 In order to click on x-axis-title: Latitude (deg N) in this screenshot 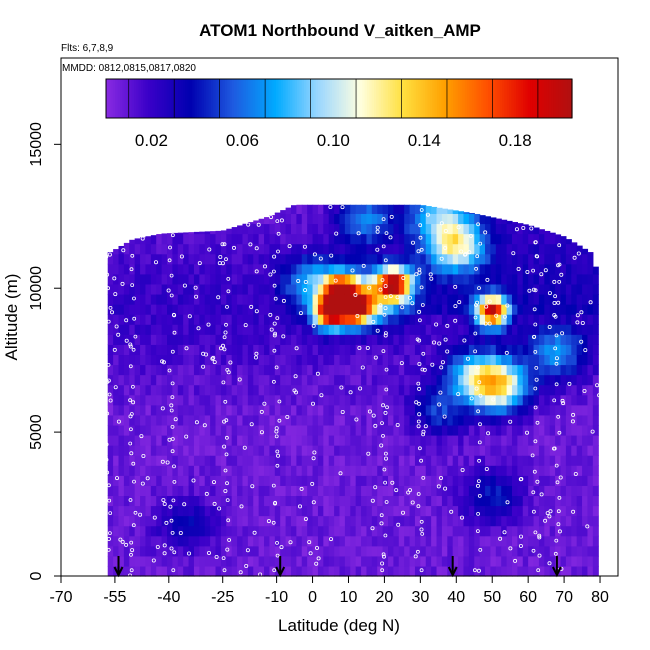, I will do `click(339, 625)`.